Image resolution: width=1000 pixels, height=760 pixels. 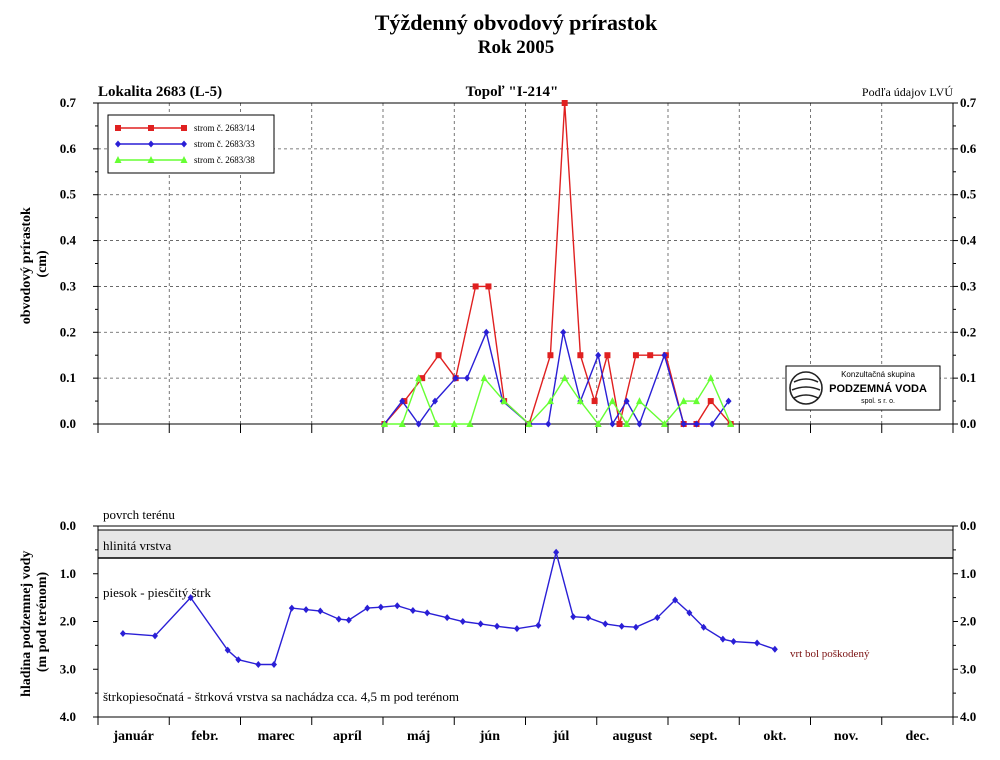 What do you see at coordinates (68, 423) in the screenshot?
I see `top-y-tick-label-left: 0.0` at bounding box center [68, 423].